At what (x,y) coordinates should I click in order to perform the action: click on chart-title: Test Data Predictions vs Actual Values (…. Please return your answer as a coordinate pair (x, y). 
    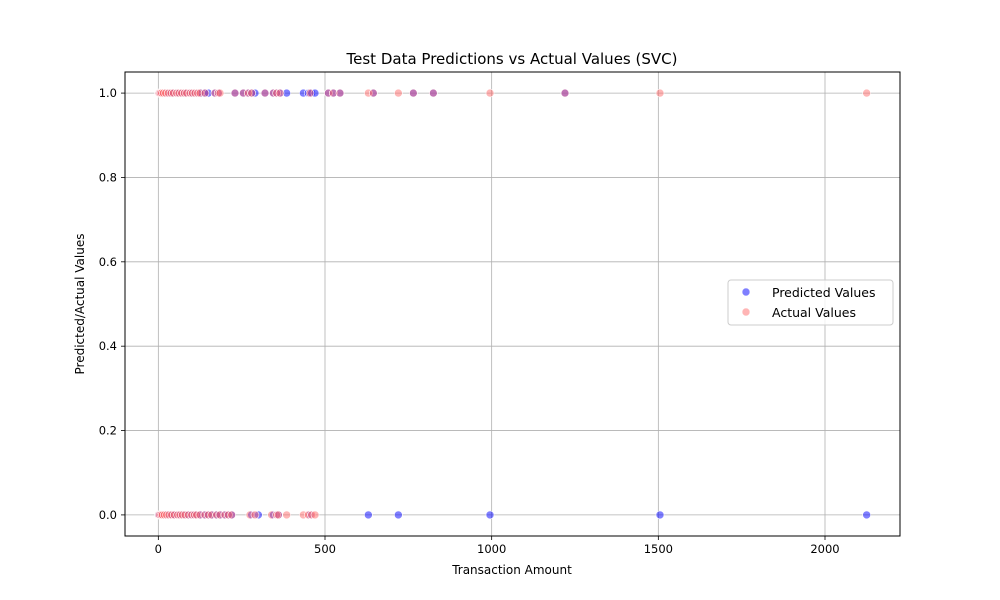
    Looking at the image, I should click on (512, 59).